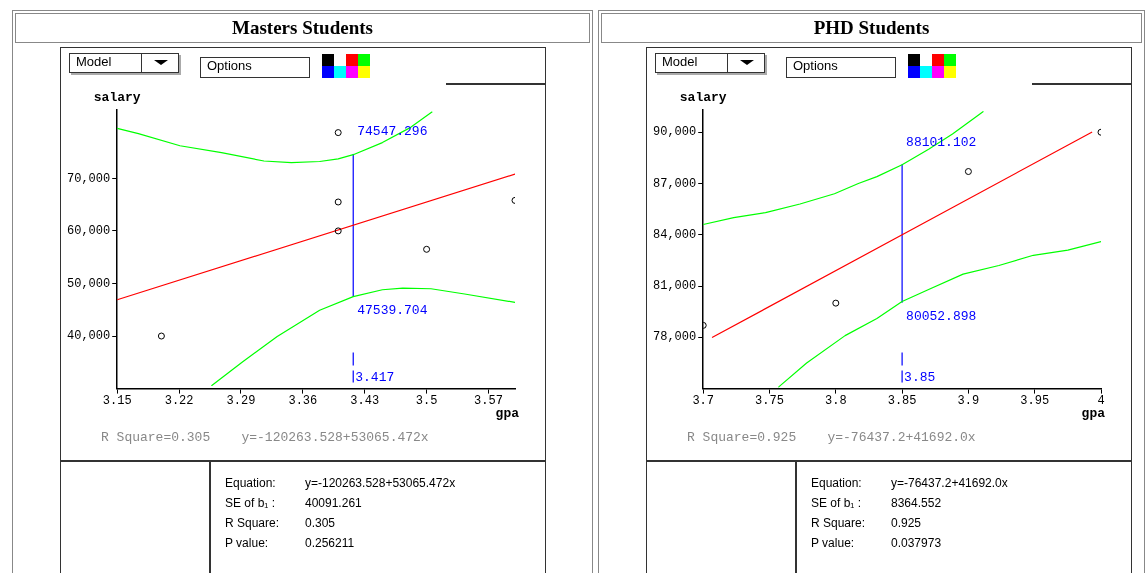 Image resolution: width=1145 pixels, height=573 pixels. Describe the element at coordinates (941, 317) in the screenshot. I see `data-label: 80052.898` at that location.